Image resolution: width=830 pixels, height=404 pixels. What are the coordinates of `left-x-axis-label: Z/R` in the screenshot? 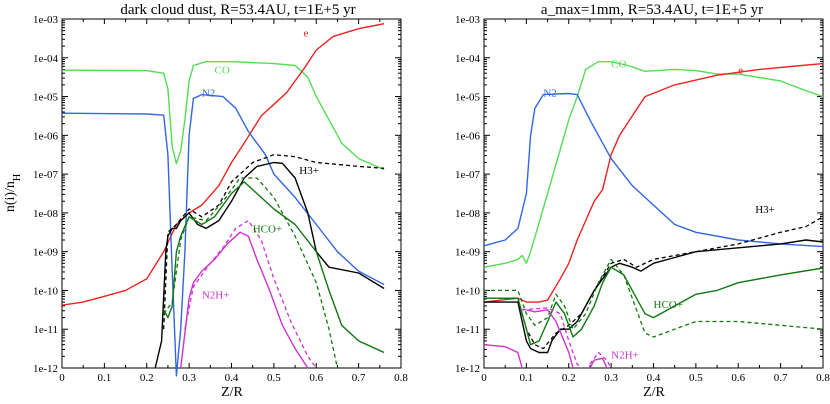 It's located at (232, 392).